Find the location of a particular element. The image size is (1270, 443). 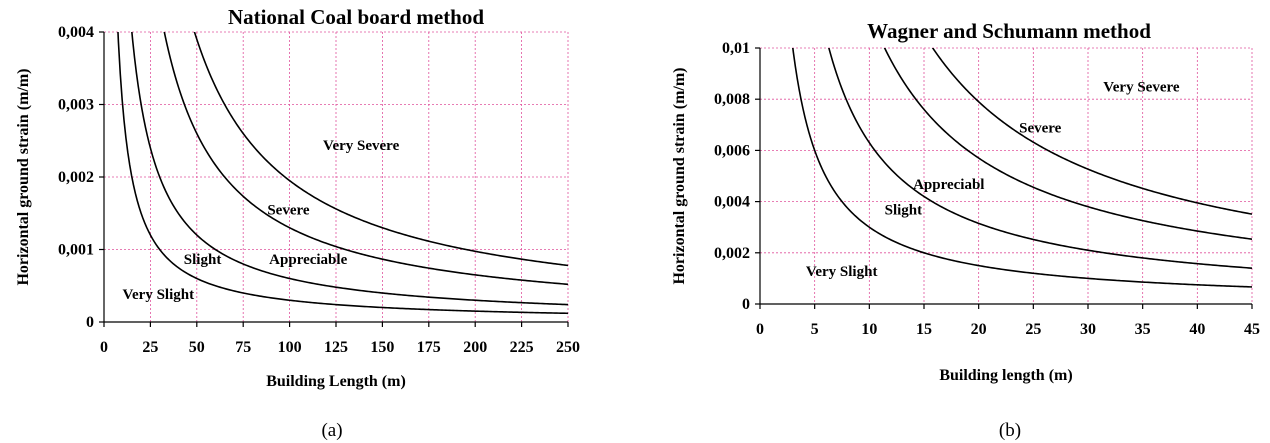

x-tick-label: 5 is located at coordinates (815, 329).